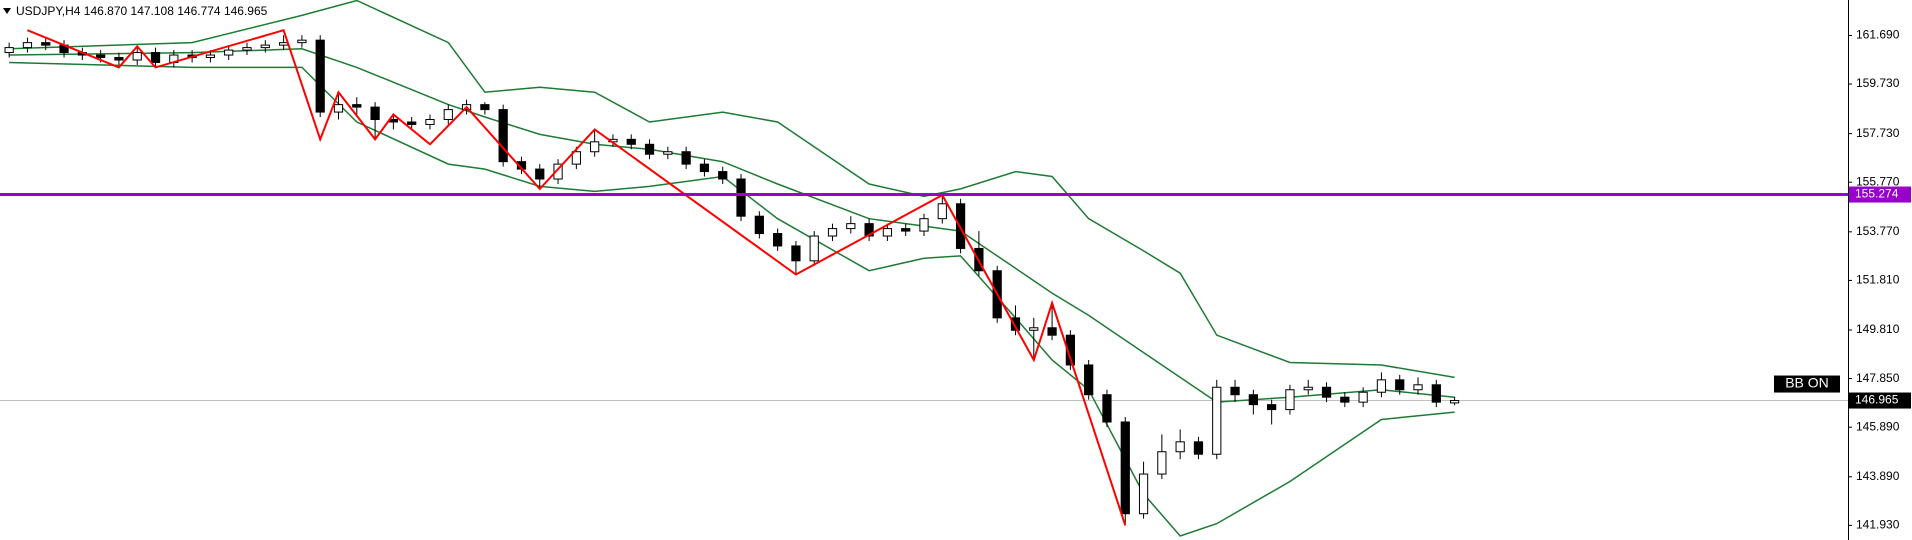 The height and width of the screenshot is (540, 1912). Describe the element at coordinates (1877, 194) in the screenshot. I see `level-label: 155.274` at that location.